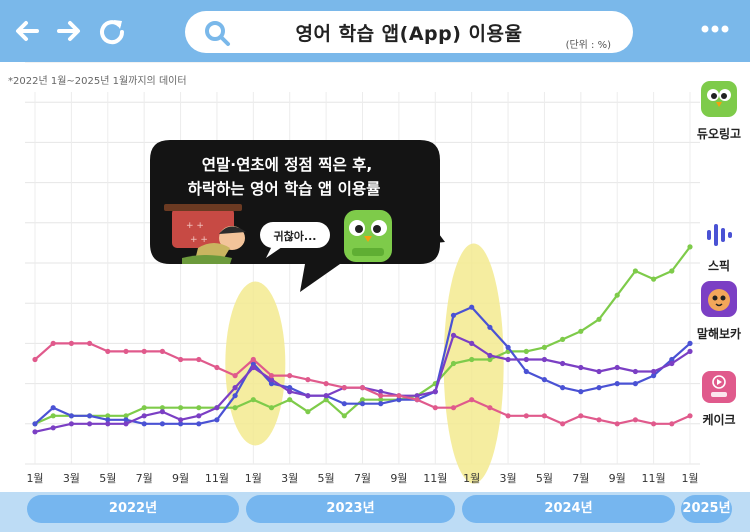 This screenshot has height=532, width=750. Describe the element at coordinates (719, 266) in the screenshot. I see `legend-label-speak: 스픽` at that location.